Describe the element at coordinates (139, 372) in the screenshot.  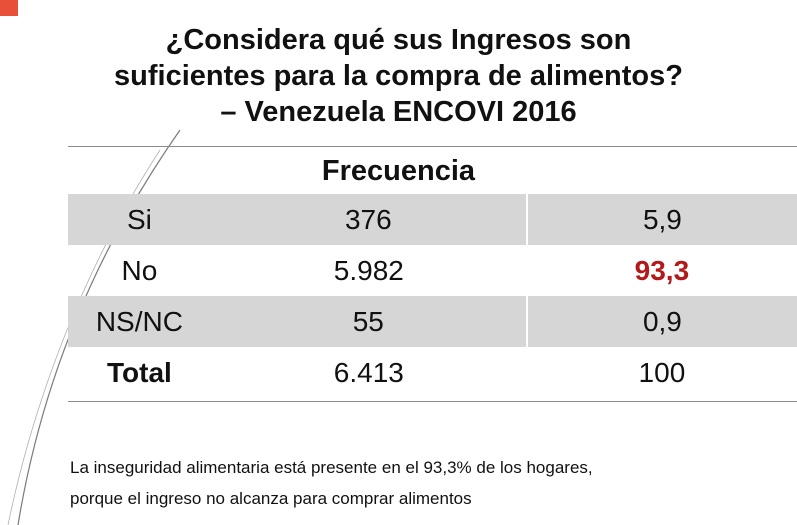
I see `row-label: Total` at that location.